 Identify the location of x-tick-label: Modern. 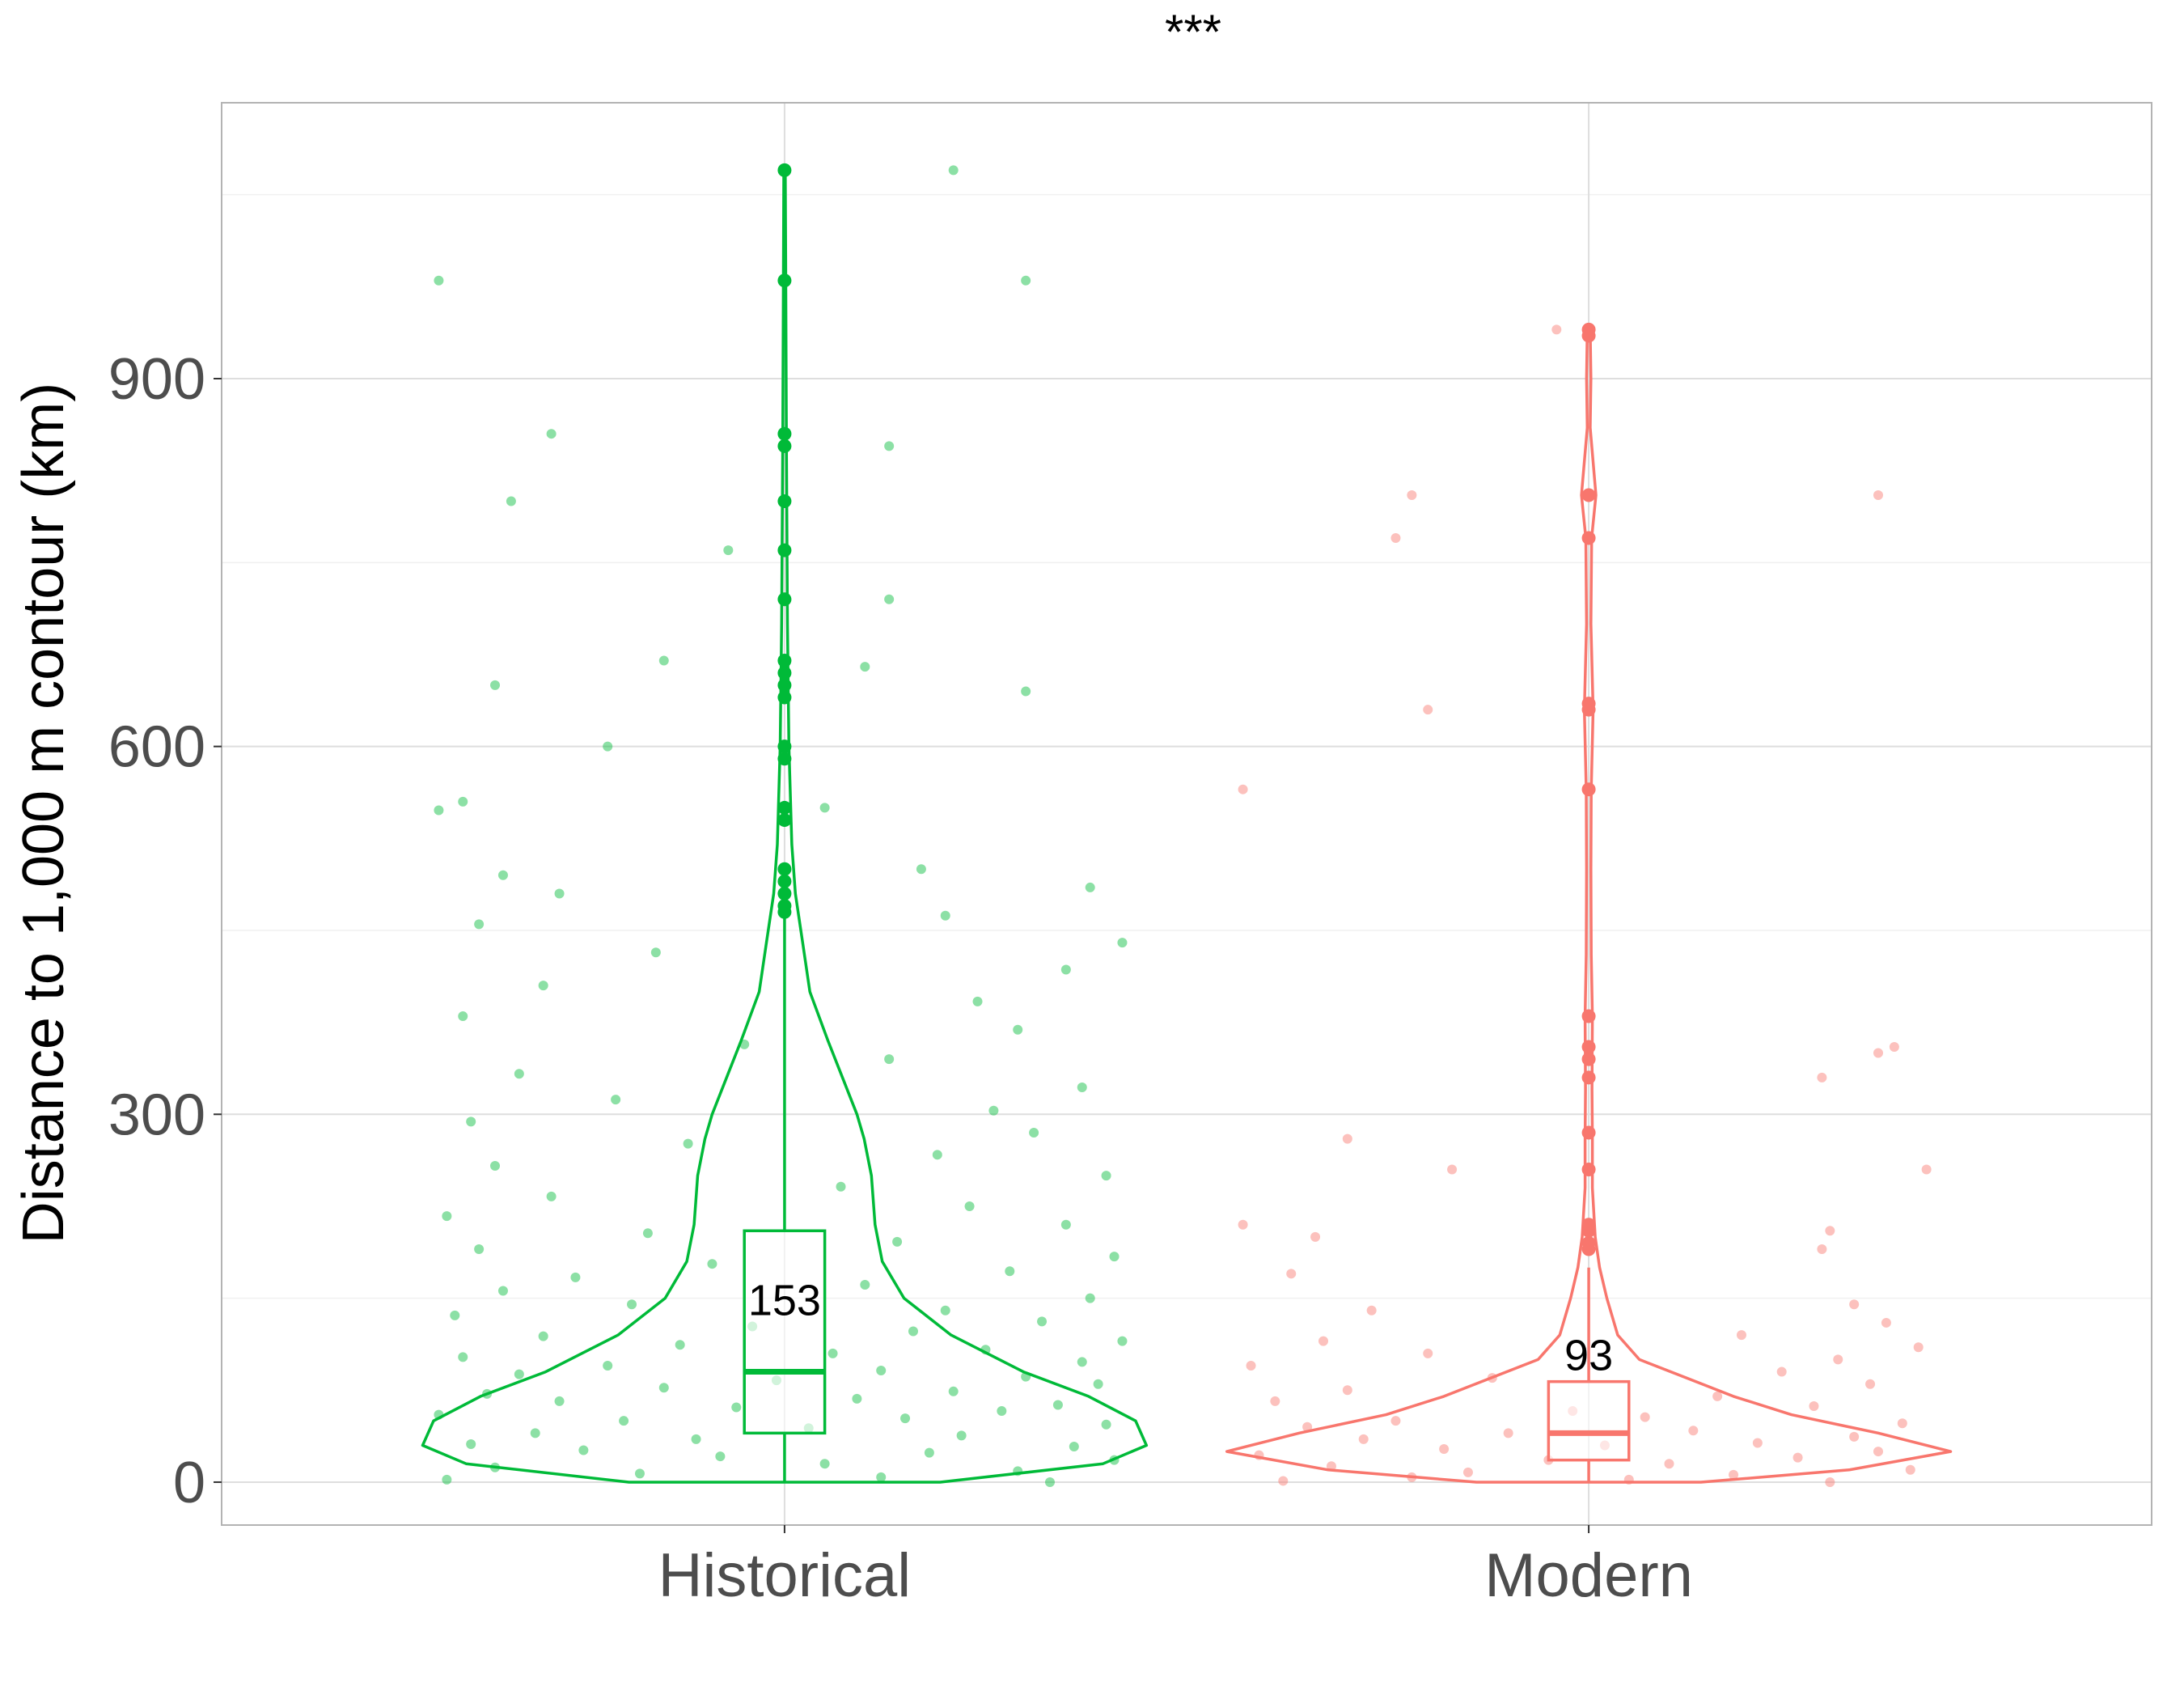
(1588, 1575).